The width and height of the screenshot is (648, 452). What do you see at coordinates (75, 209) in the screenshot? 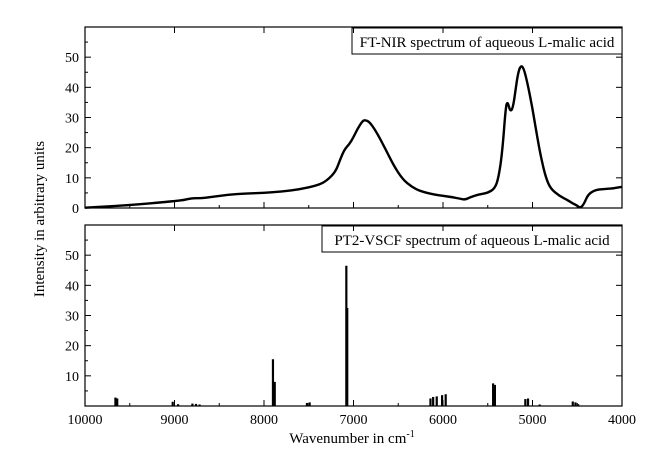
I see `ftnir-y-tick-label: 0` at bounding box center [75, 209].